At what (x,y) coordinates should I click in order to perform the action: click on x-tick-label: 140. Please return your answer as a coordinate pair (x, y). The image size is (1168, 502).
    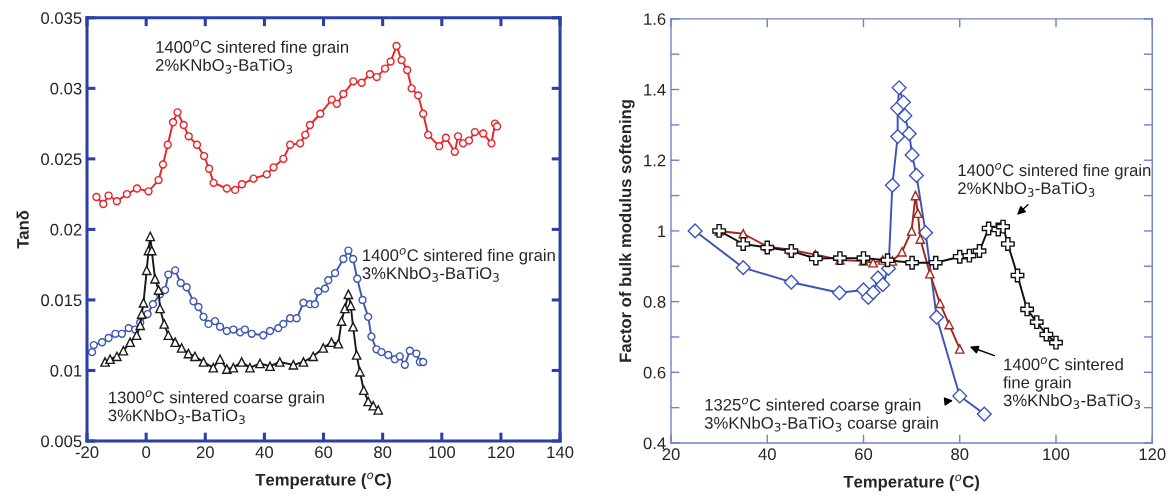
    Looking at the image, I should click on (560, 452).